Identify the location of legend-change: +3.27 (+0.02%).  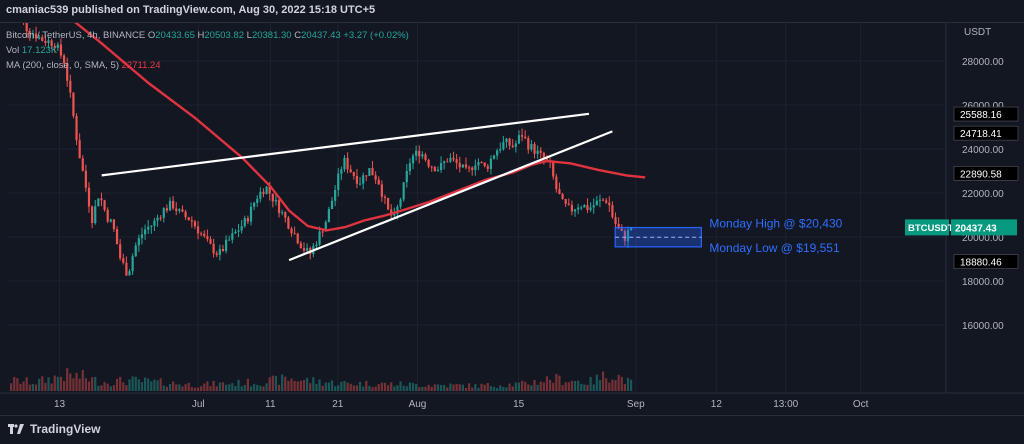
(376, 35).